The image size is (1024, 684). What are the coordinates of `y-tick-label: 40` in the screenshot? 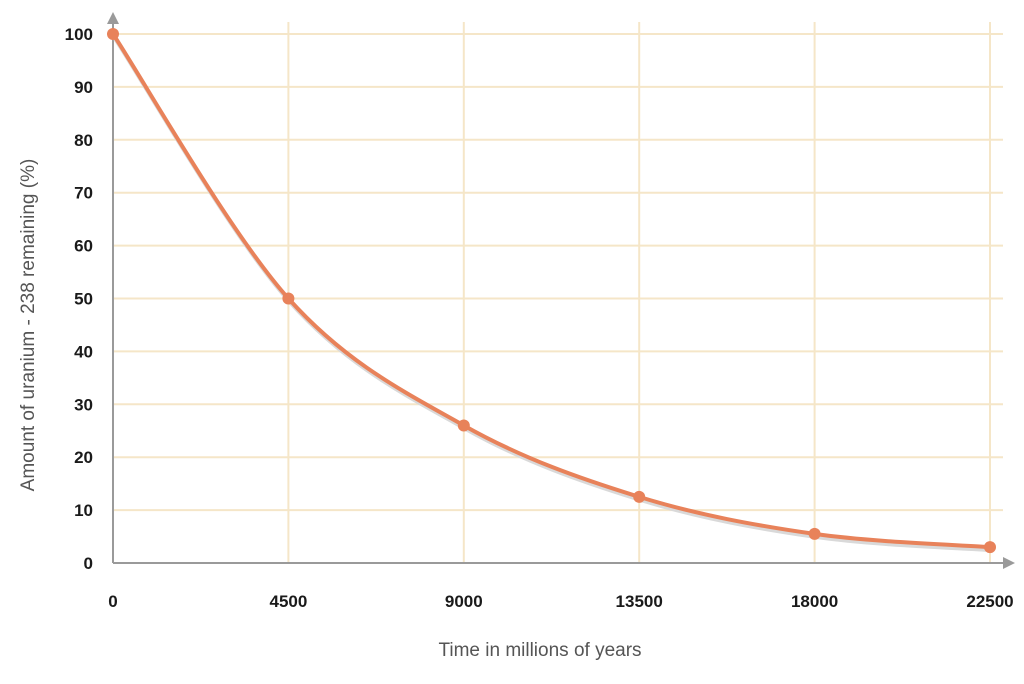 It's located at (83, 351).